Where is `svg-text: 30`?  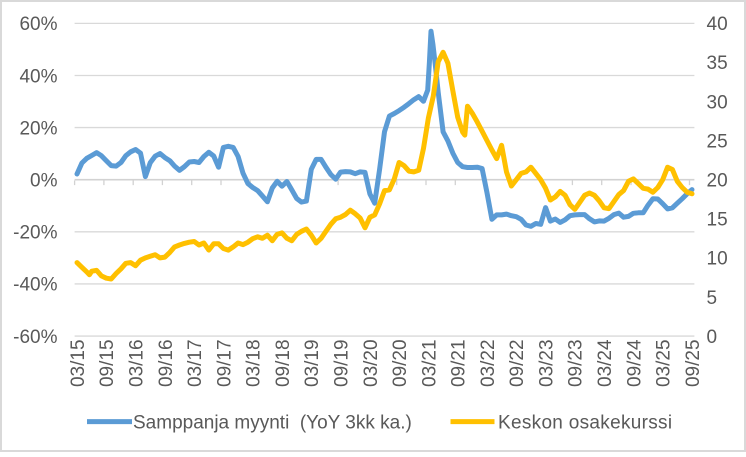
svg-text: 30 is located at coordinates (717, 102).